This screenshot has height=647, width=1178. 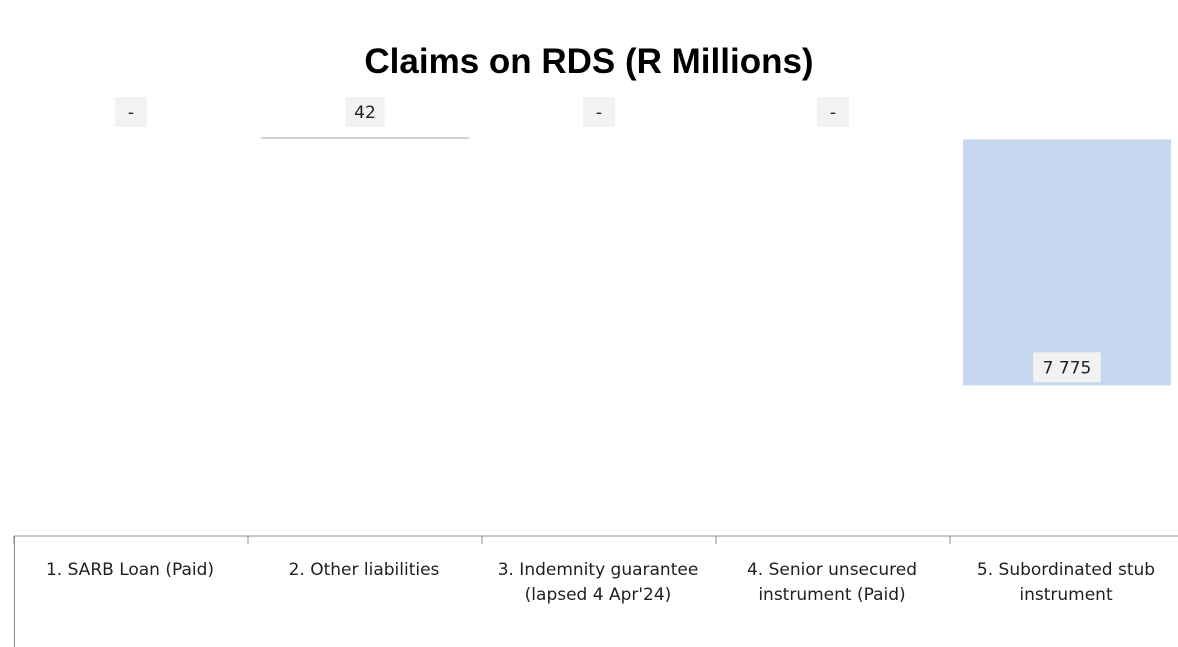 What do you see at coordinates (1066, 582) in the screenshot?
I see `x-tick-label: 5. Subordinated stub instrument` at bounding box center [1066, 582].